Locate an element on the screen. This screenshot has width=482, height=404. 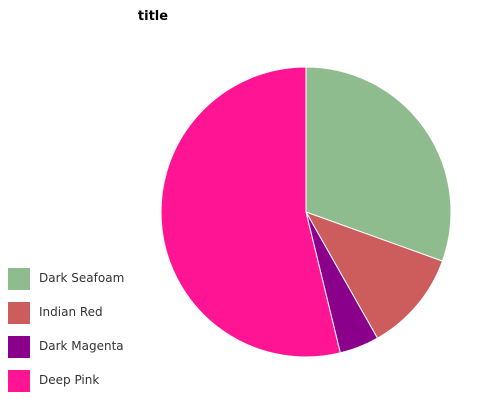
legend-item-indian-red: Indian Red is located at coordinates (78, 313).